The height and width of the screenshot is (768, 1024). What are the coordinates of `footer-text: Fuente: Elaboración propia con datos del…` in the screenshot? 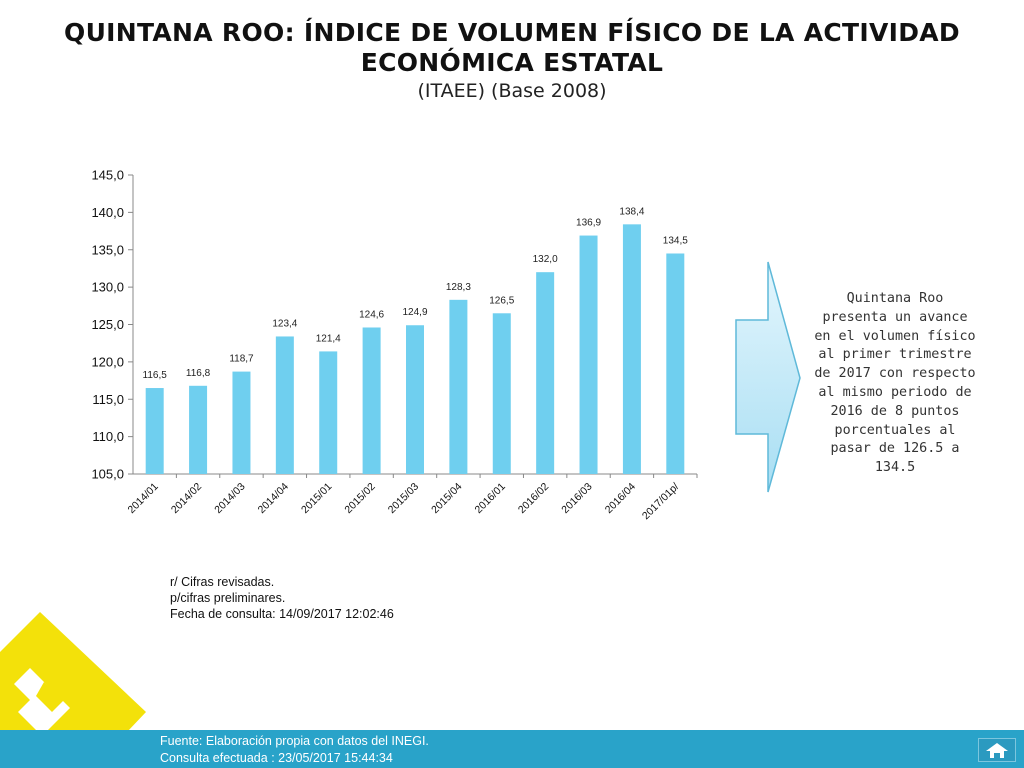 It's located at (294, 750).